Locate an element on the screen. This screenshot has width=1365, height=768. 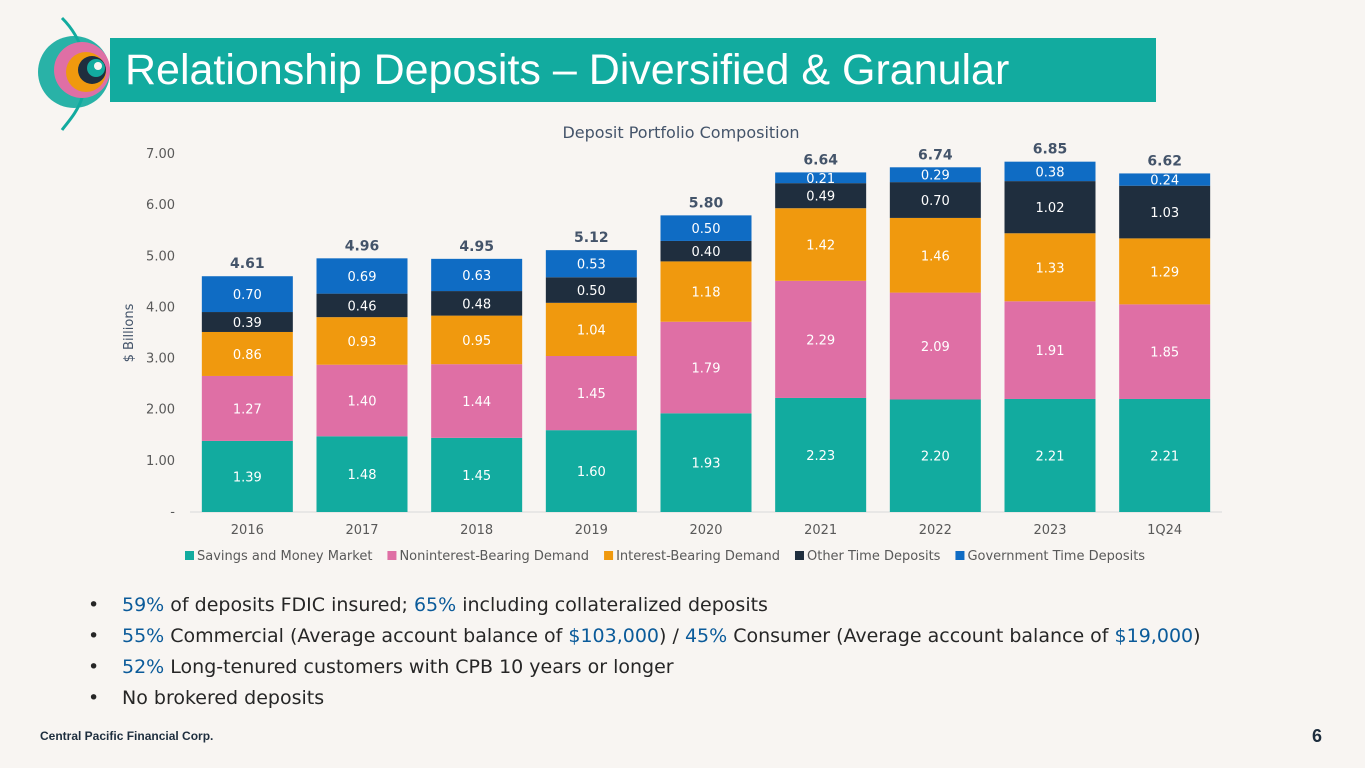
bullet-highlight: $103,000 is located at coordinates (614, 636).